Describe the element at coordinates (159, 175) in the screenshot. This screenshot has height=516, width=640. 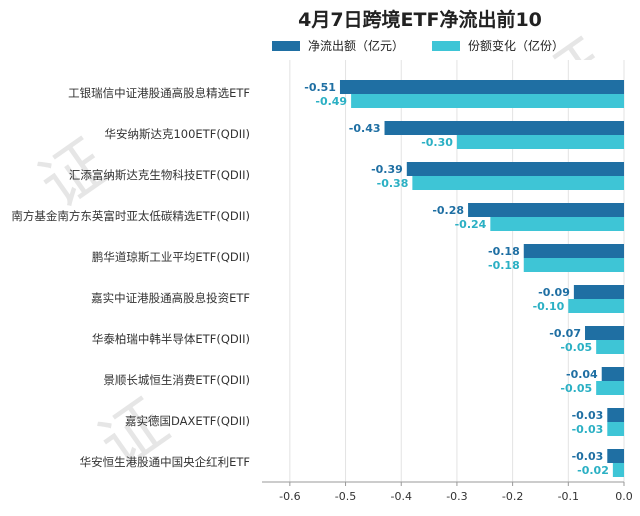
I see `category-label: 汇添富纳斯达克生物科技ETF(QDII)` at that location.